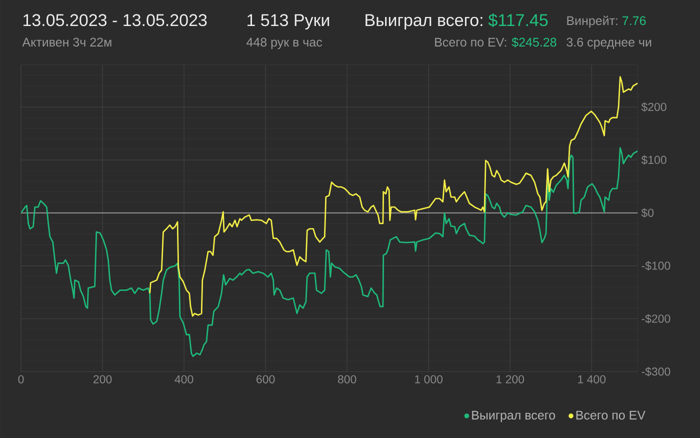  I want to click on x-tick-label: 800, so click(347, 379).